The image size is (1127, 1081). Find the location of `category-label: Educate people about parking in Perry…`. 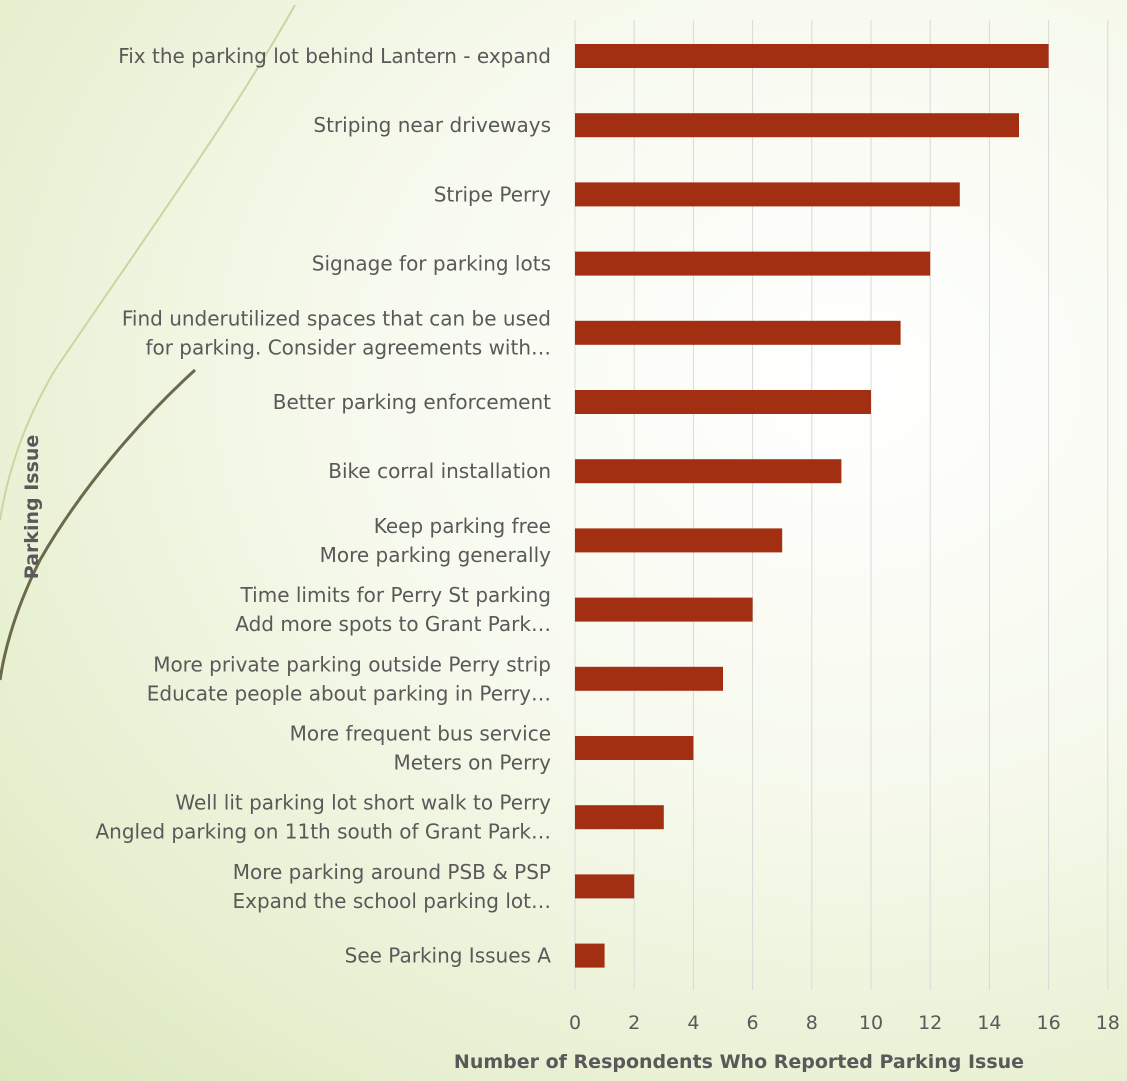

category-label: Educate people about parking in Perry… is located at coordinates (349, 693).